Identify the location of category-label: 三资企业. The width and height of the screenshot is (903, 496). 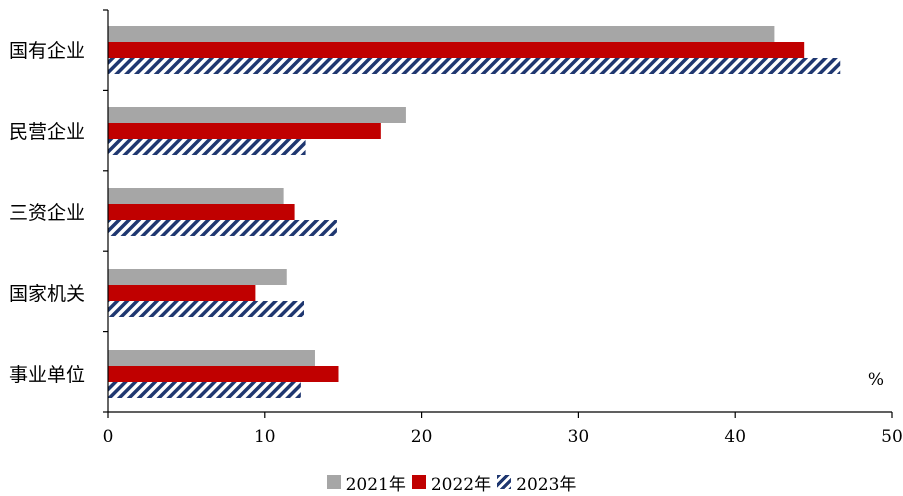
(47, 213).